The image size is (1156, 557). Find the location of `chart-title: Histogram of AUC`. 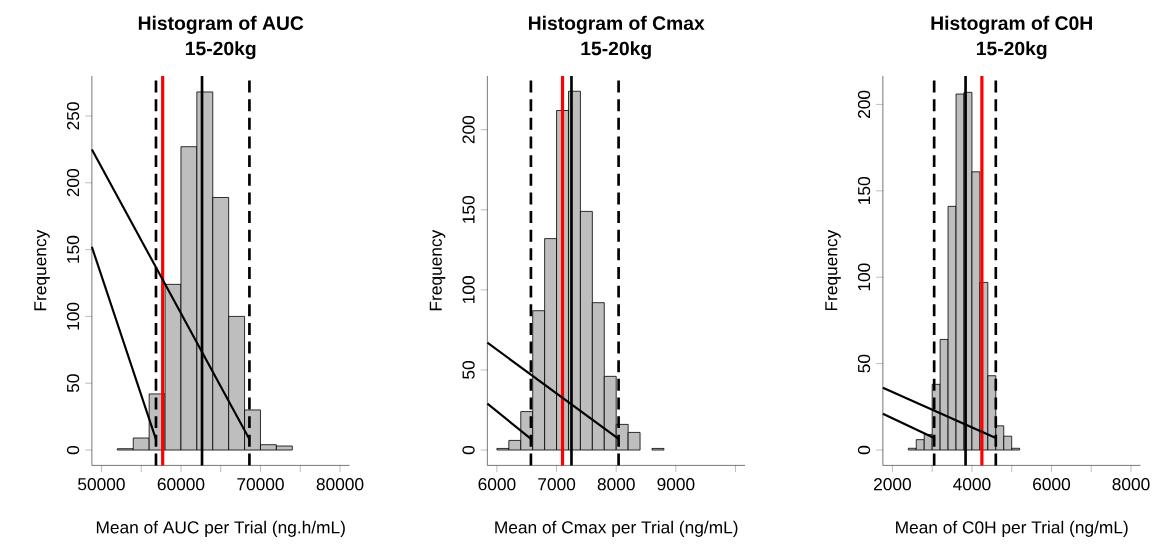

chart-title: Histogram of AUC is located at coordinates (221, 24).